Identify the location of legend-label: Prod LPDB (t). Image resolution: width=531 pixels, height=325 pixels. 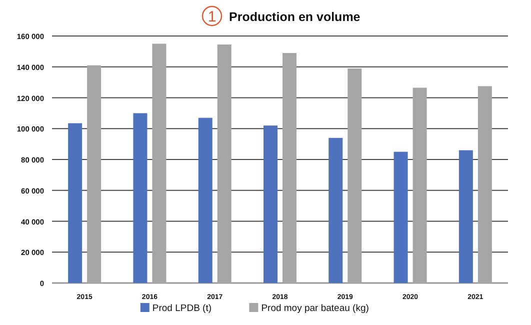
(182, 308).